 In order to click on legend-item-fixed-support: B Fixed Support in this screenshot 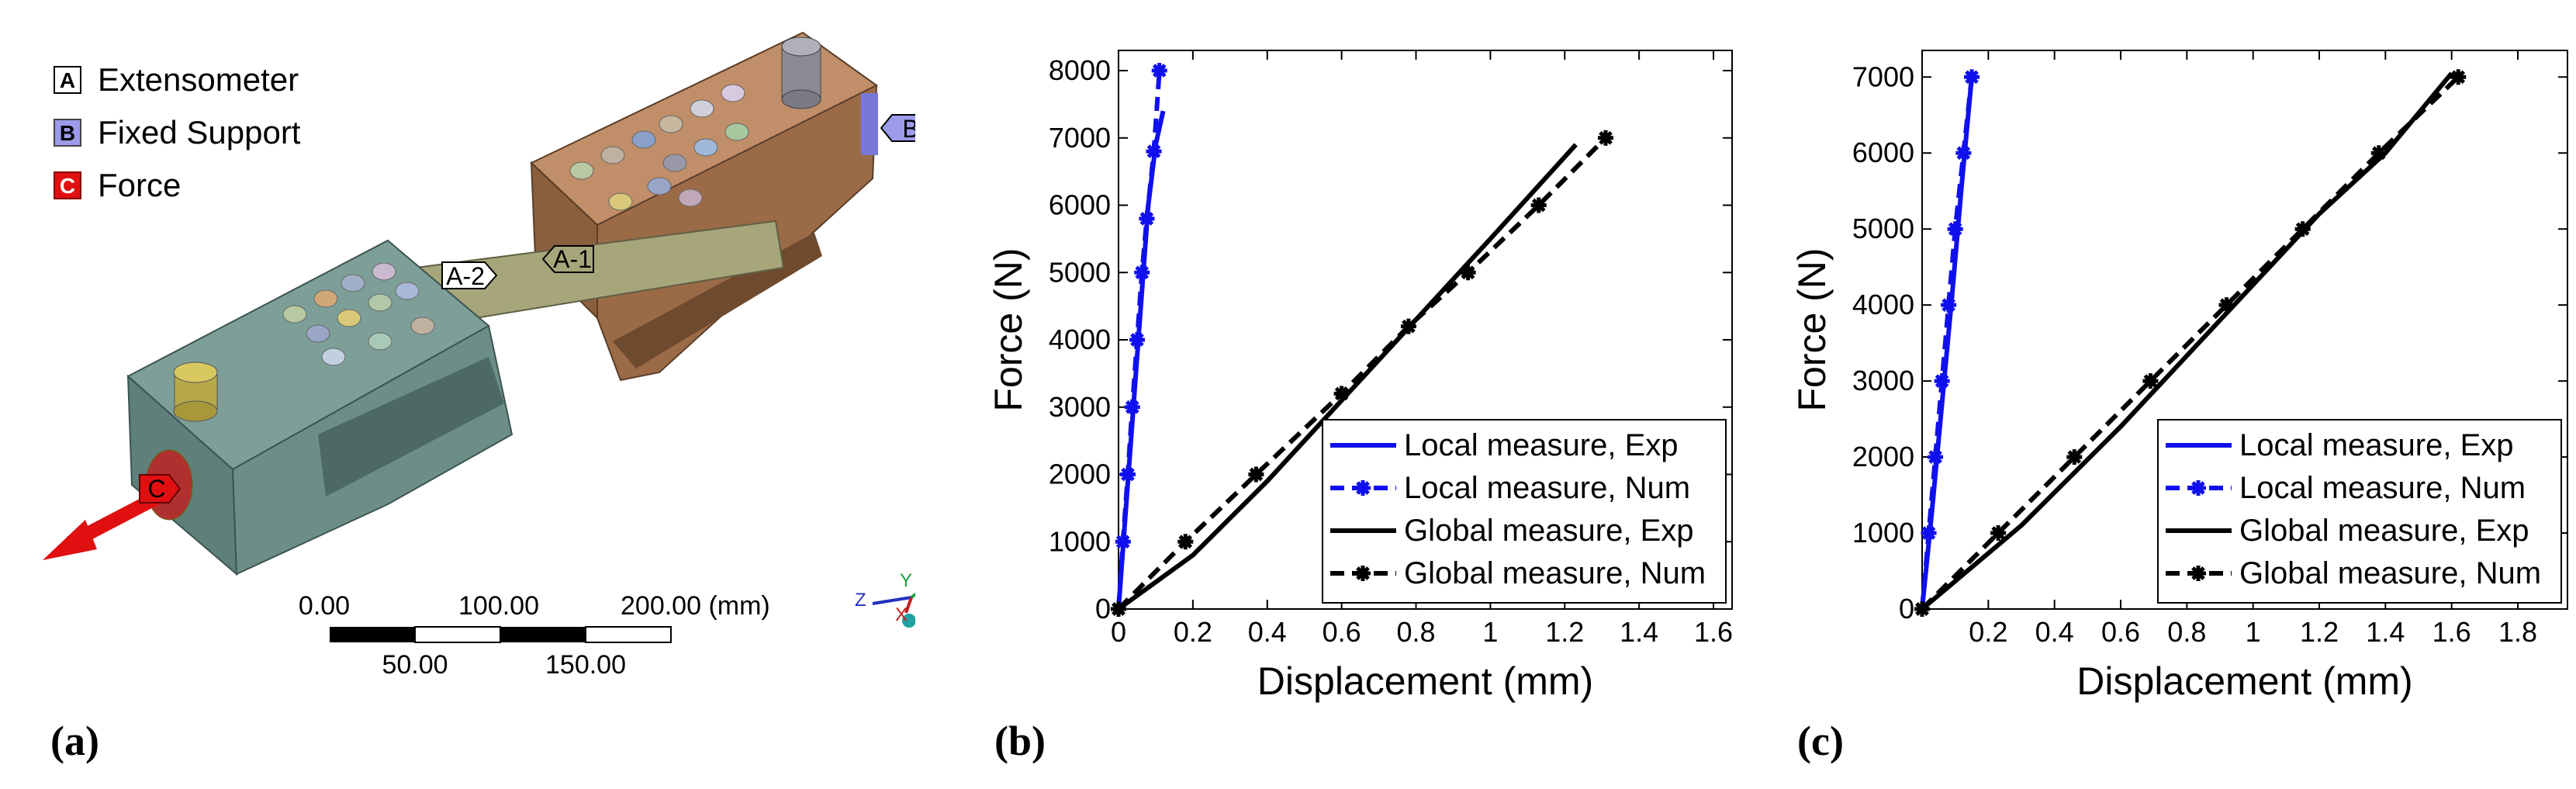, I will do `click(177, 132)`.